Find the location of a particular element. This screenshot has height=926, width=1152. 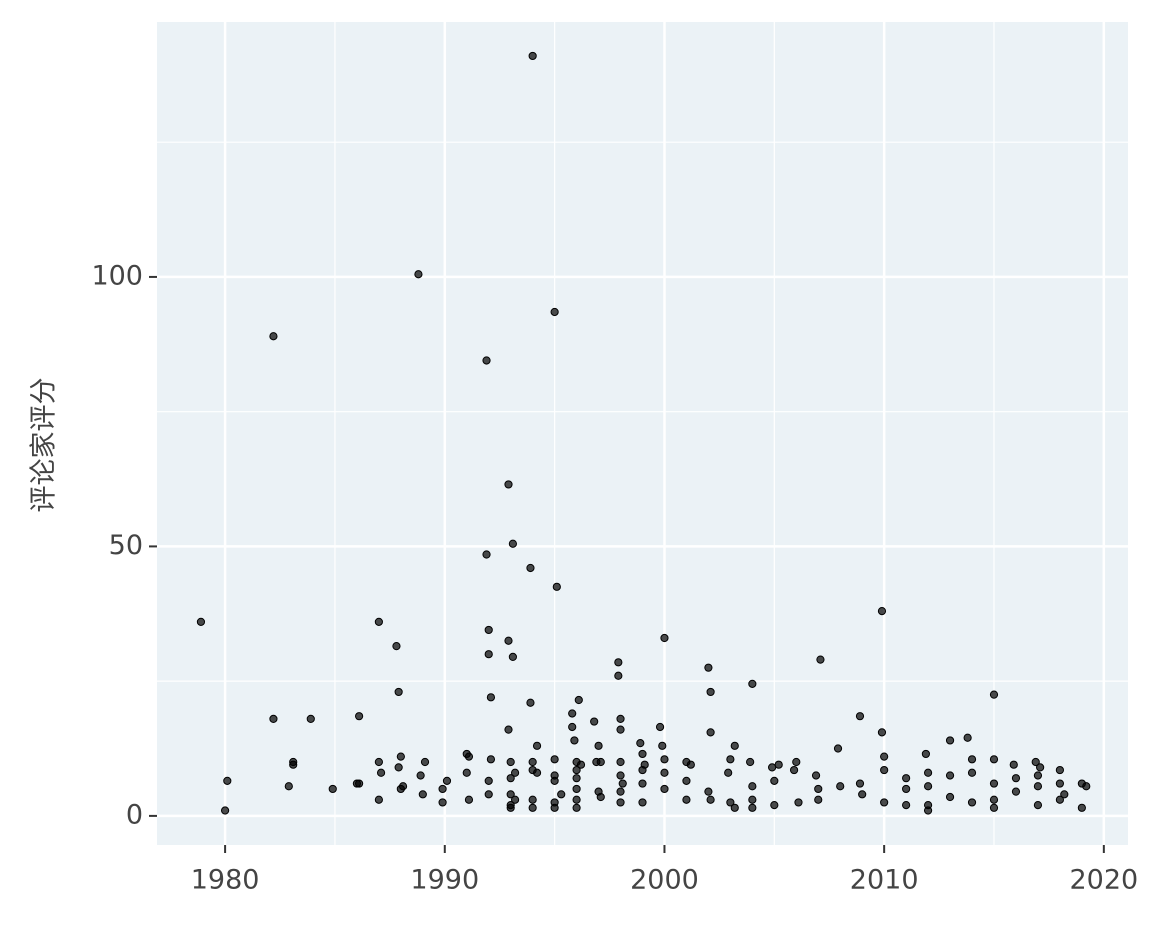

x-tick-label: 2000 is located at coordinates (664, 880).